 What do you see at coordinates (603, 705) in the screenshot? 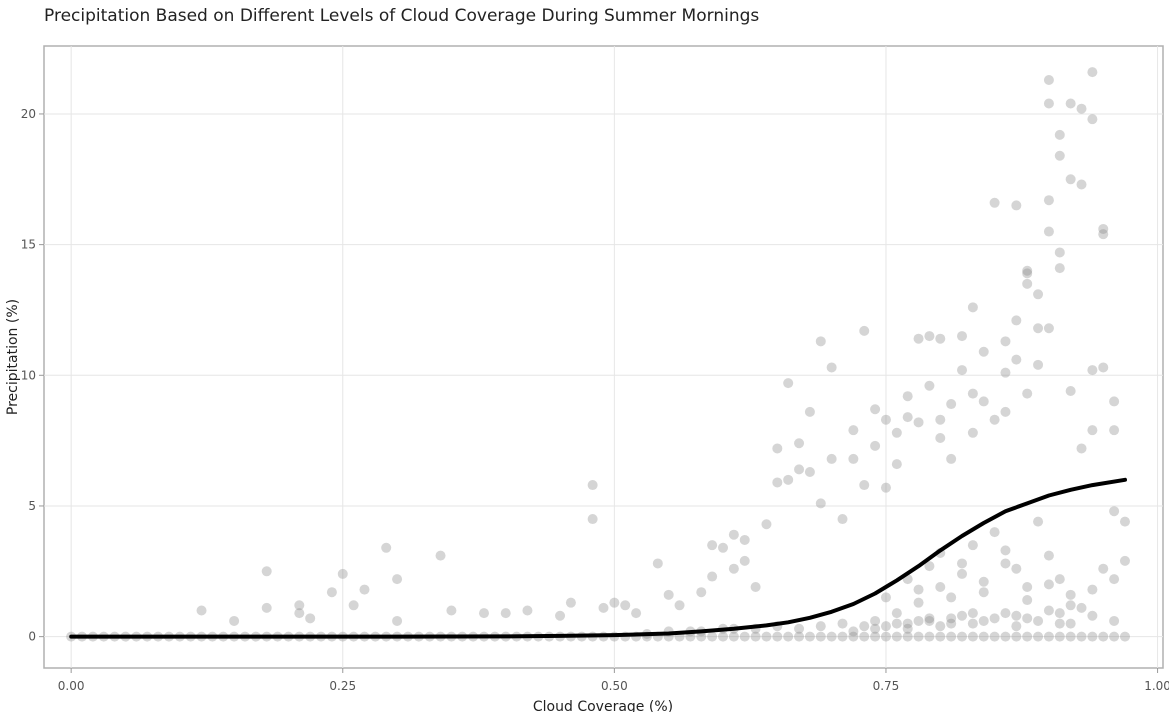
I see `x-axis-title: Cloud Coverage (%)` at bounding box center [603, 705].